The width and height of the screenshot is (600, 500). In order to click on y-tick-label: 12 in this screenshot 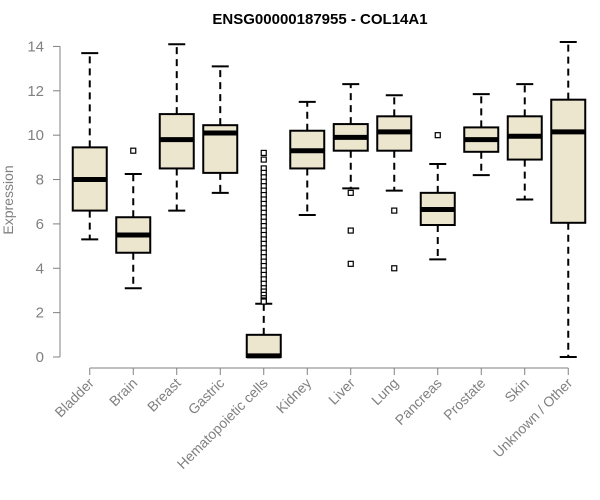, I will do `click(35, 91)`.